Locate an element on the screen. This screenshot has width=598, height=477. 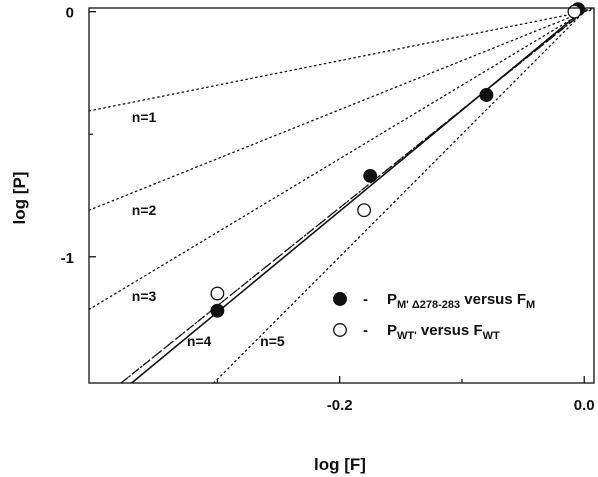
y-tick-label: -1 is located at coordinates (67, 258).